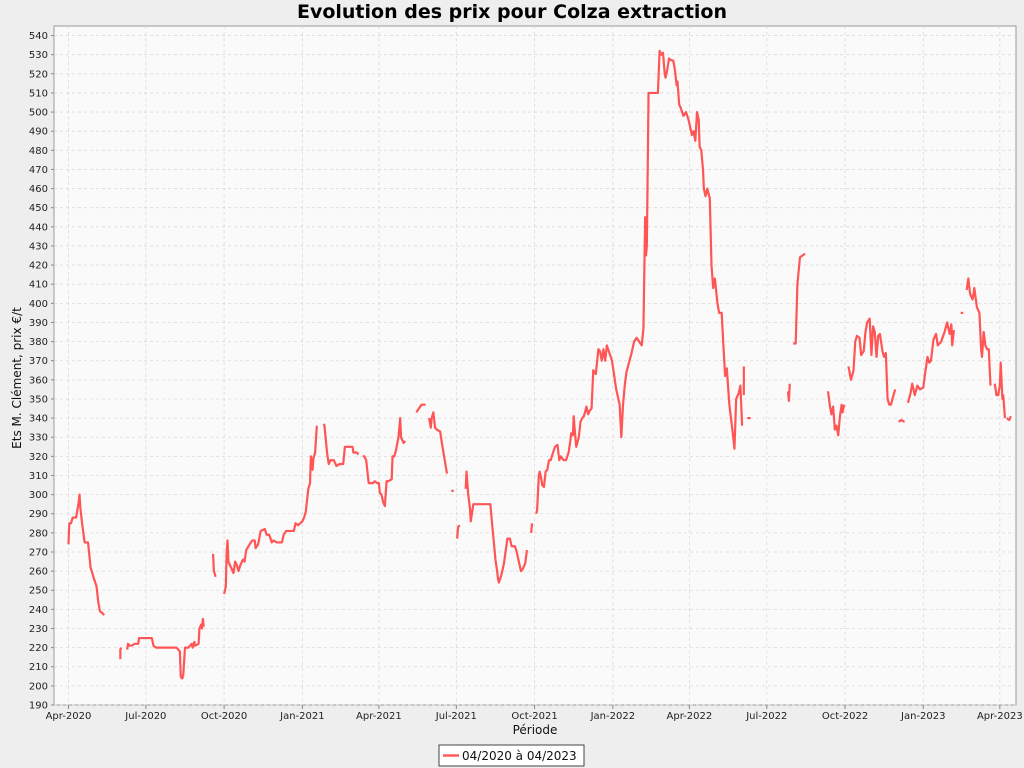 The width and height of the screenshot is (1024, 768). What do you see at coordinates (38, 629) in the screenshot?
I see `y-tick-label: 230` at bounding box center [38, 629].